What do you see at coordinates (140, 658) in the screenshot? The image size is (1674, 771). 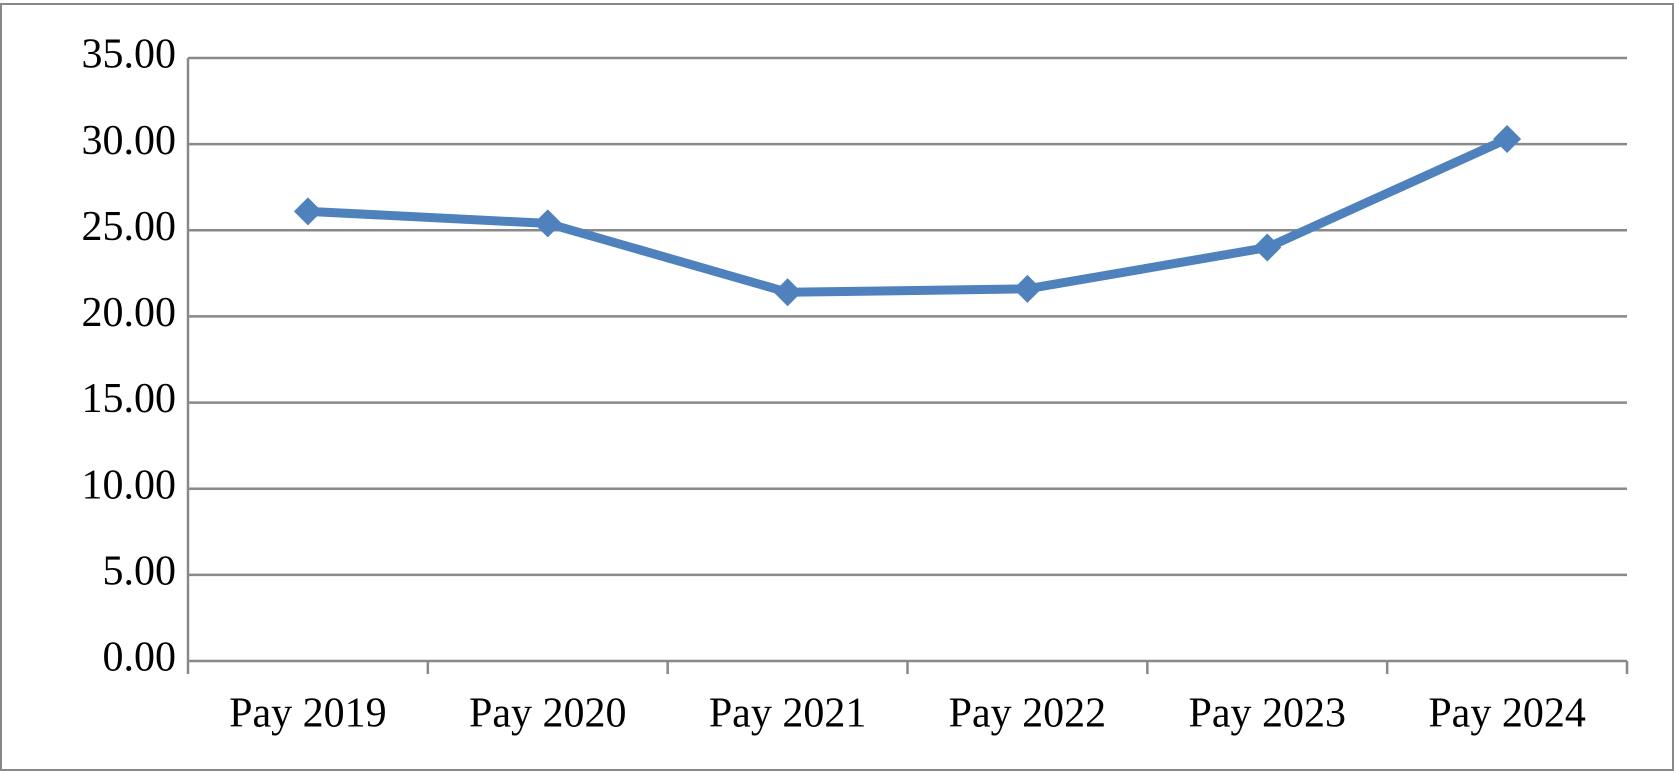 I see `y-tick-label: 0.00` at bounding box center [140, 658].